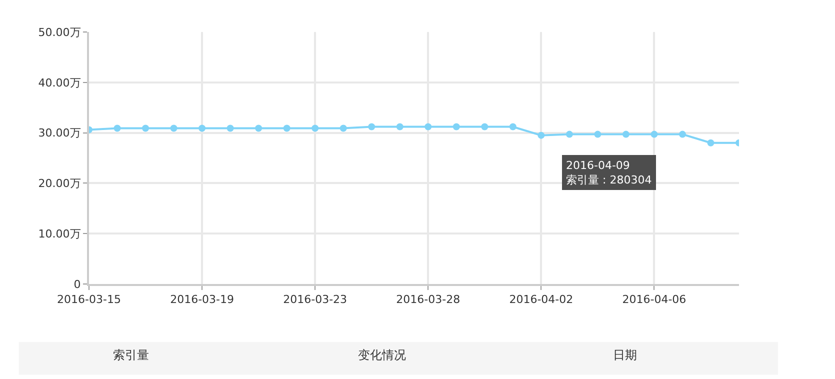  I want to click on x-tick-label: 2016-04-06, so click(654, 299).